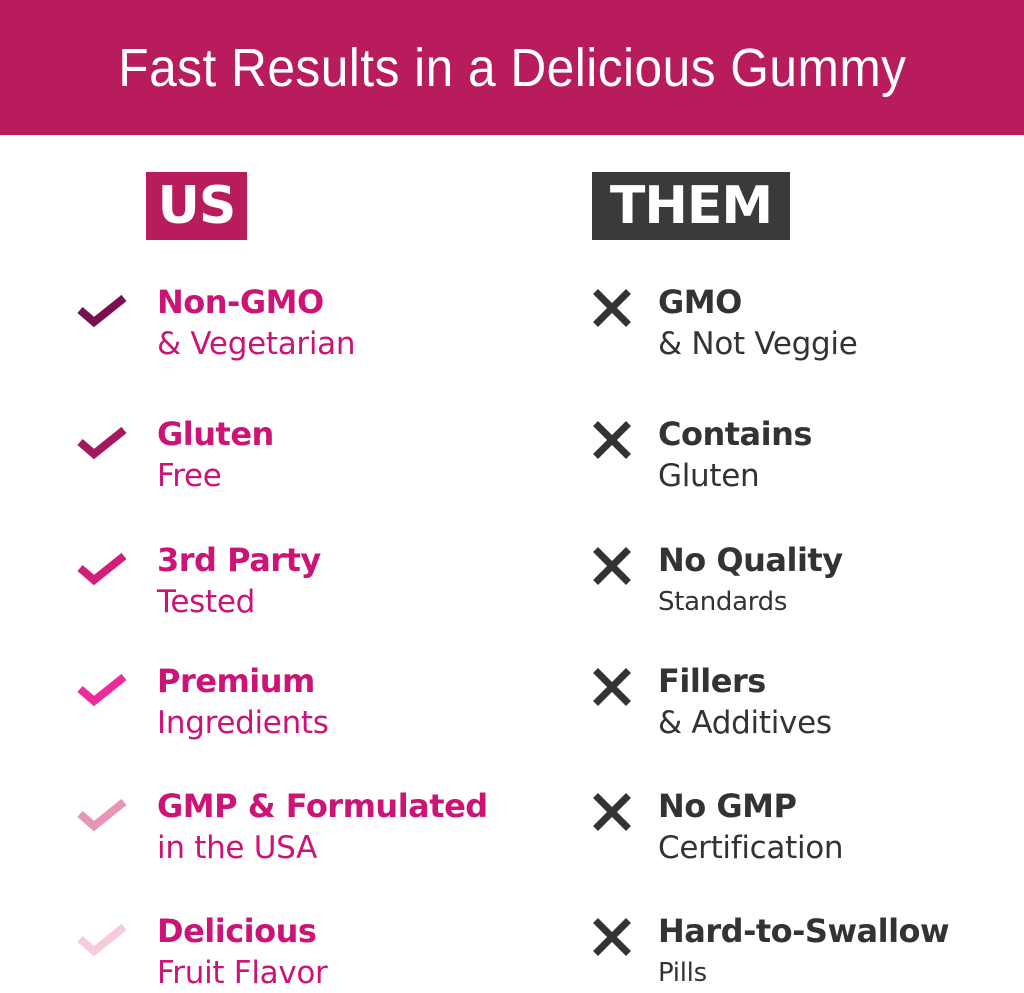  I want to click on item-title: Premium, so click(236, 681).